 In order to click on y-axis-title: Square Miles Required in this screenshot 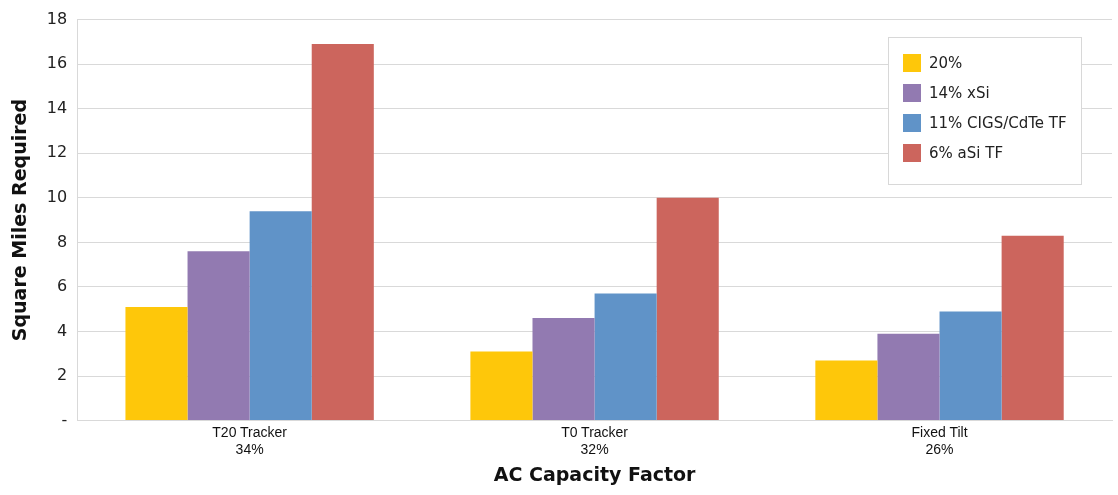, I will do `click(19, 220)`.